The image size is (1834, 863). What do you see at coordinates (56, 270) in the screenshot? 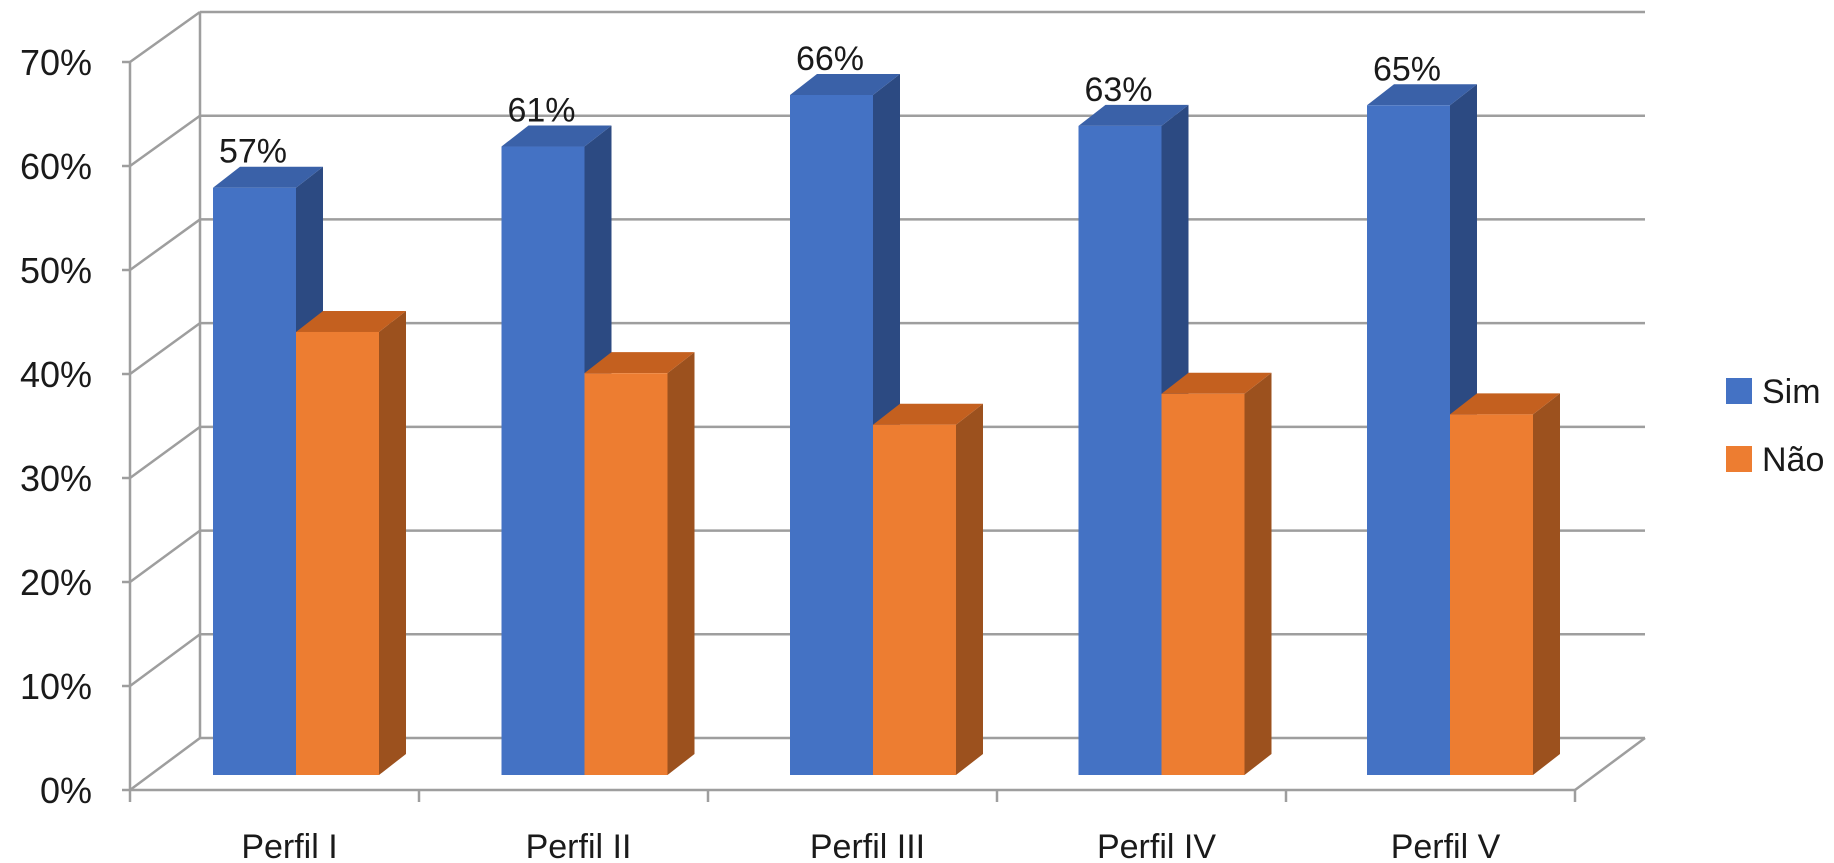
I see `y-tick-label: 50%` at bounding box center [56, 270].